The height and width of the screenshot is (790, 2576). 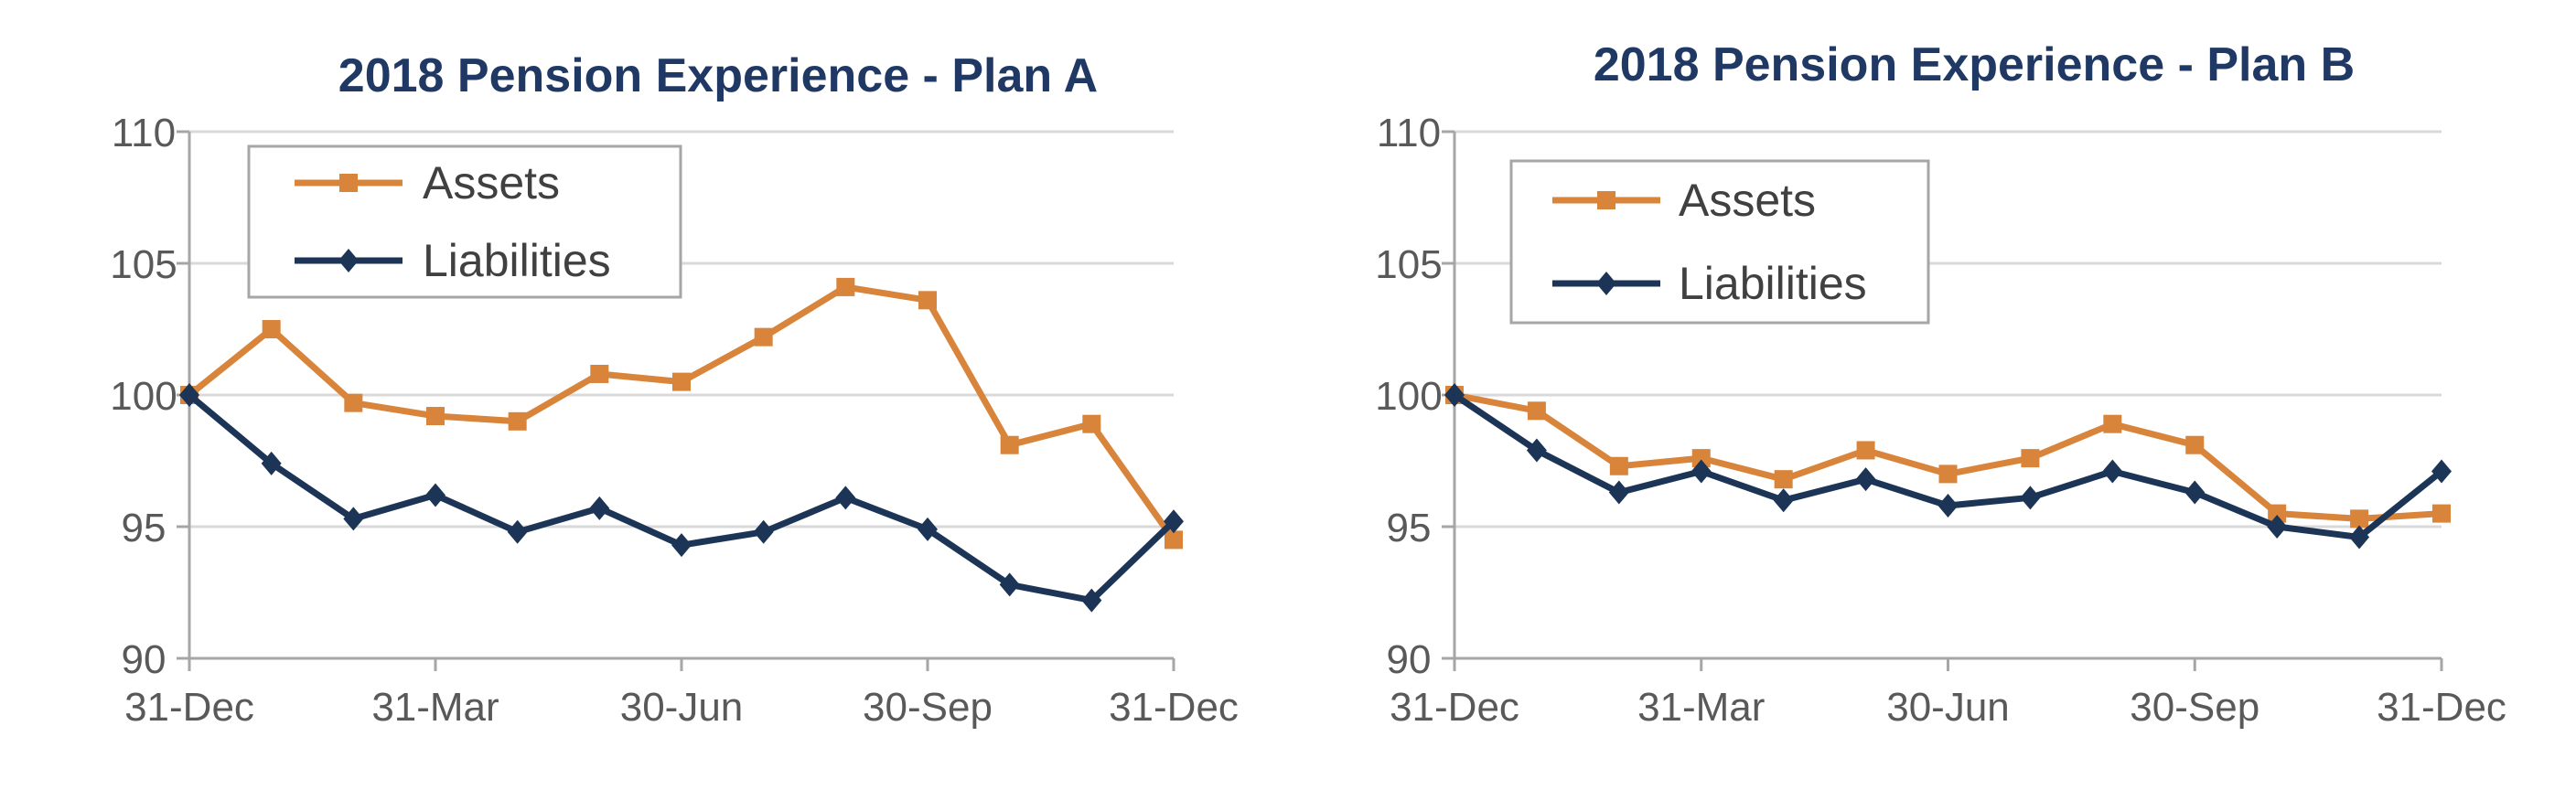 I want to click on chart-title: 2018 Pension Experience - Plan B, so click(x=1975, y=64).